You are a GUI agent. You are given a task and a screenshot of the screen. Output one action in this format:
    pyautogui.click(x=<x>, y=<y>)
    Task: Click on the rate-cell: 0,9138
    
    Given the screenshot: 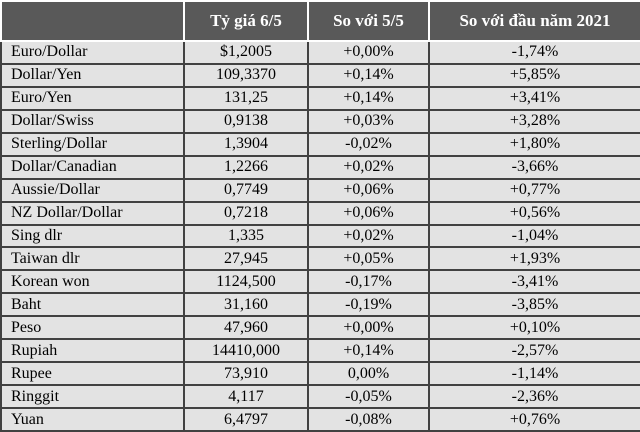 What is the action you would take?
    pyautogui.click(x=246, y=121)
    